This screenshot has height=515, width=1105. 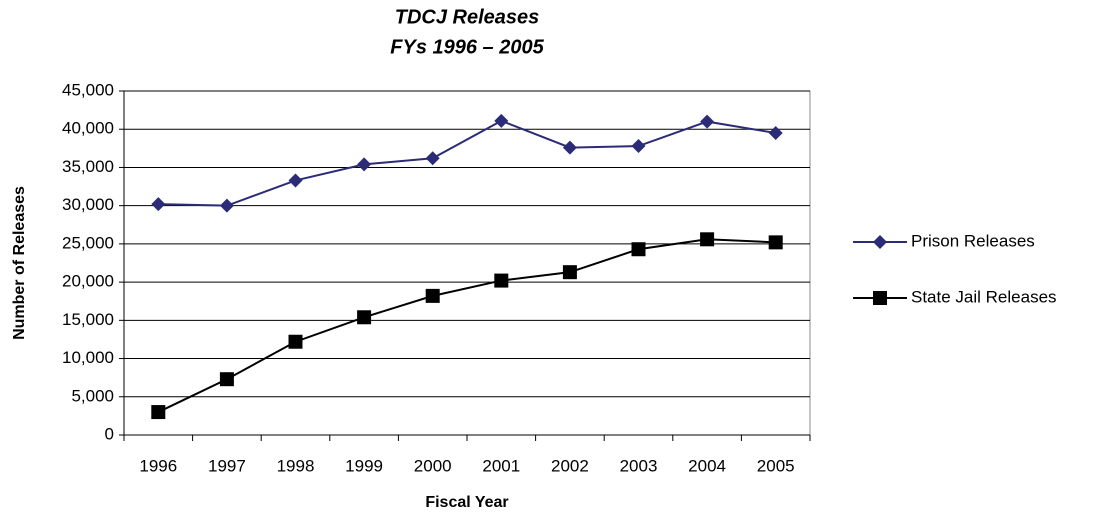 I want to click on x-tick-label: 2002, so click(x=570, y=465).